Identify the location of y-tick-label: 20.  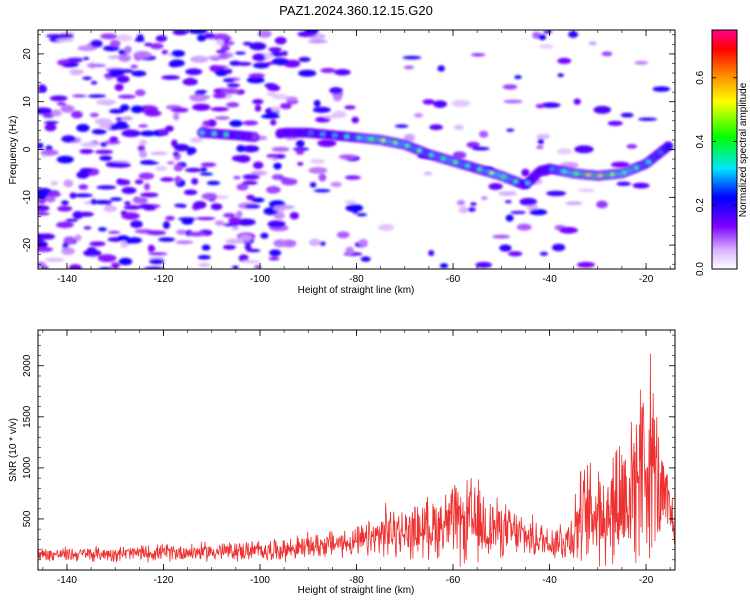
(27, 54).